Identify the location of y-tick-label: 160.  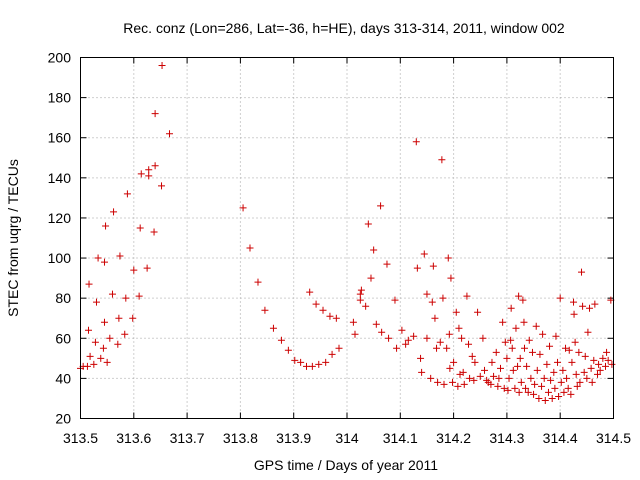
(60, 138).